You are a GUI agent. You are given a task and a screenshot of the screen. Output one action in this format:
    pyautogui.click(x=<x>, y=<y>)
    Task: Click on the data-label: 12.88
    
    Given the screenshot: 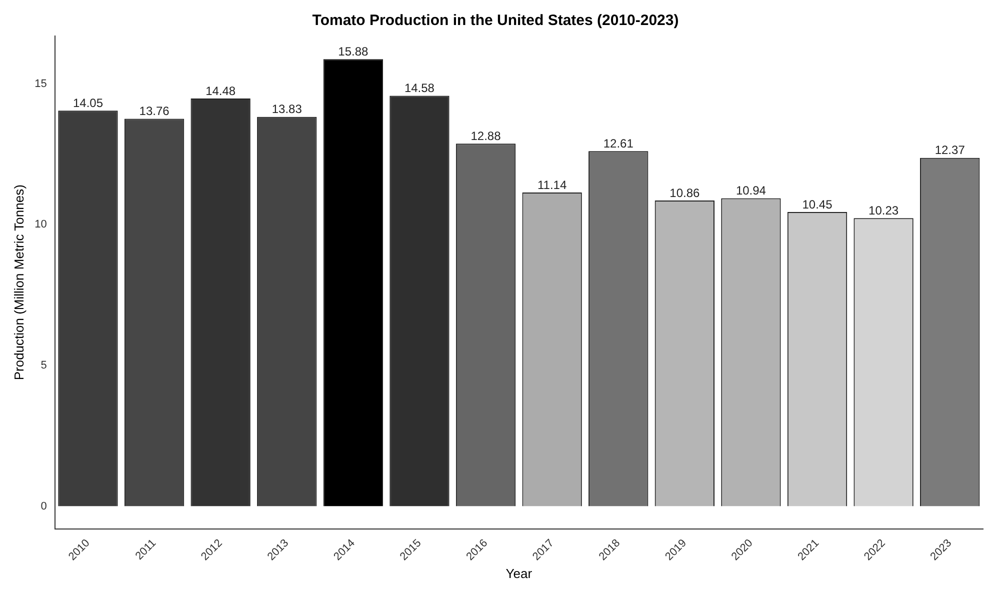 What is the action you would take?
    pyautogui.click(x=486, y=135)
    